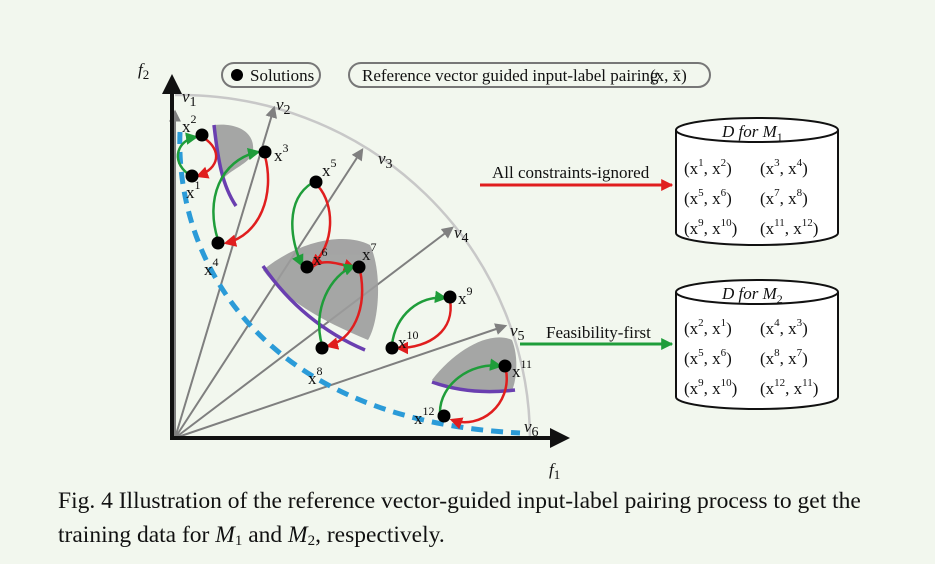 The width and height of the screenshot is (935, 564). I want to click on legend-solutions-dot, so click(237, 75).